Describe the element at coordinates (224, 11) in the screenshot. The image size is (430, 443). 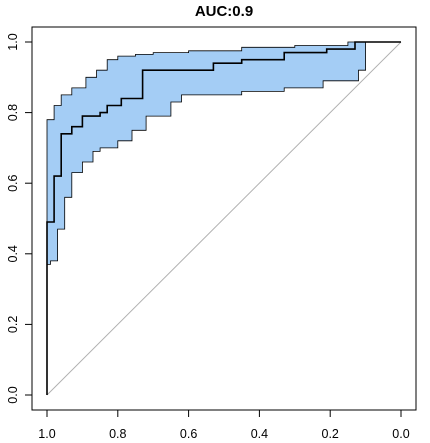
I see `chart-title: AUC:0.9` at that location.